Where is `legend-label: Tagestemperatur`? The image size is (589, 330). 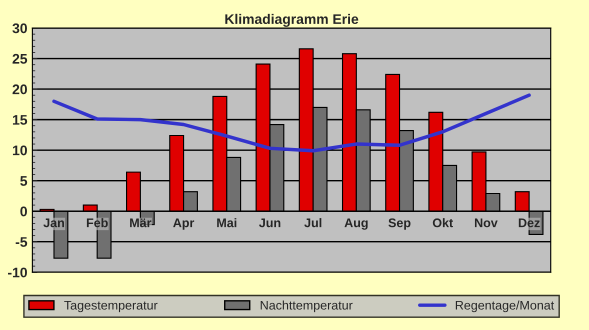 legend-label: Tagestemperatur is located at coordinates (111, 306).